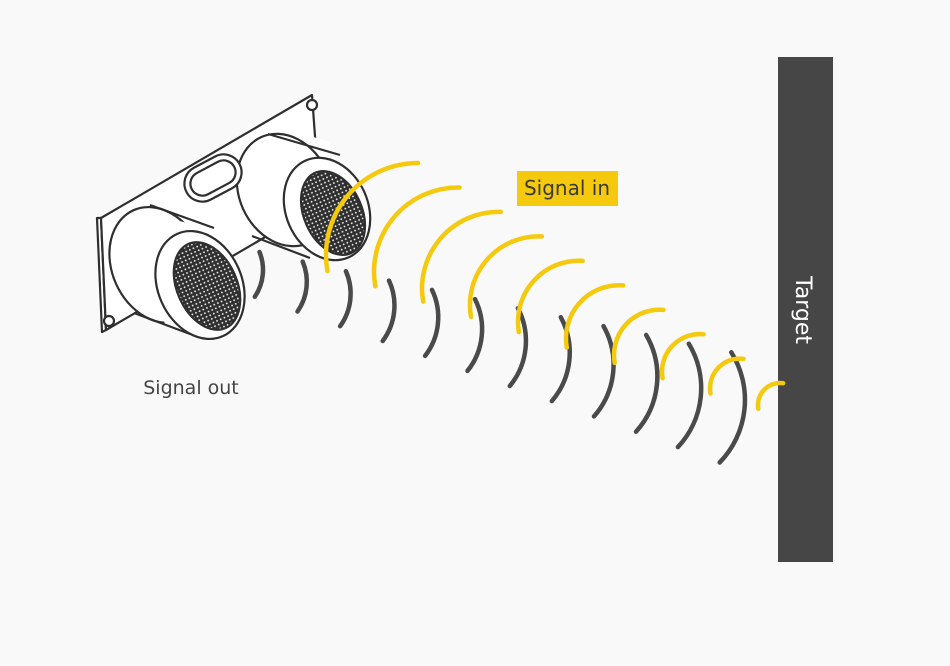 The width and height of the screenshot is (950, 666). I want to click on target-bar, so click(805, 309).